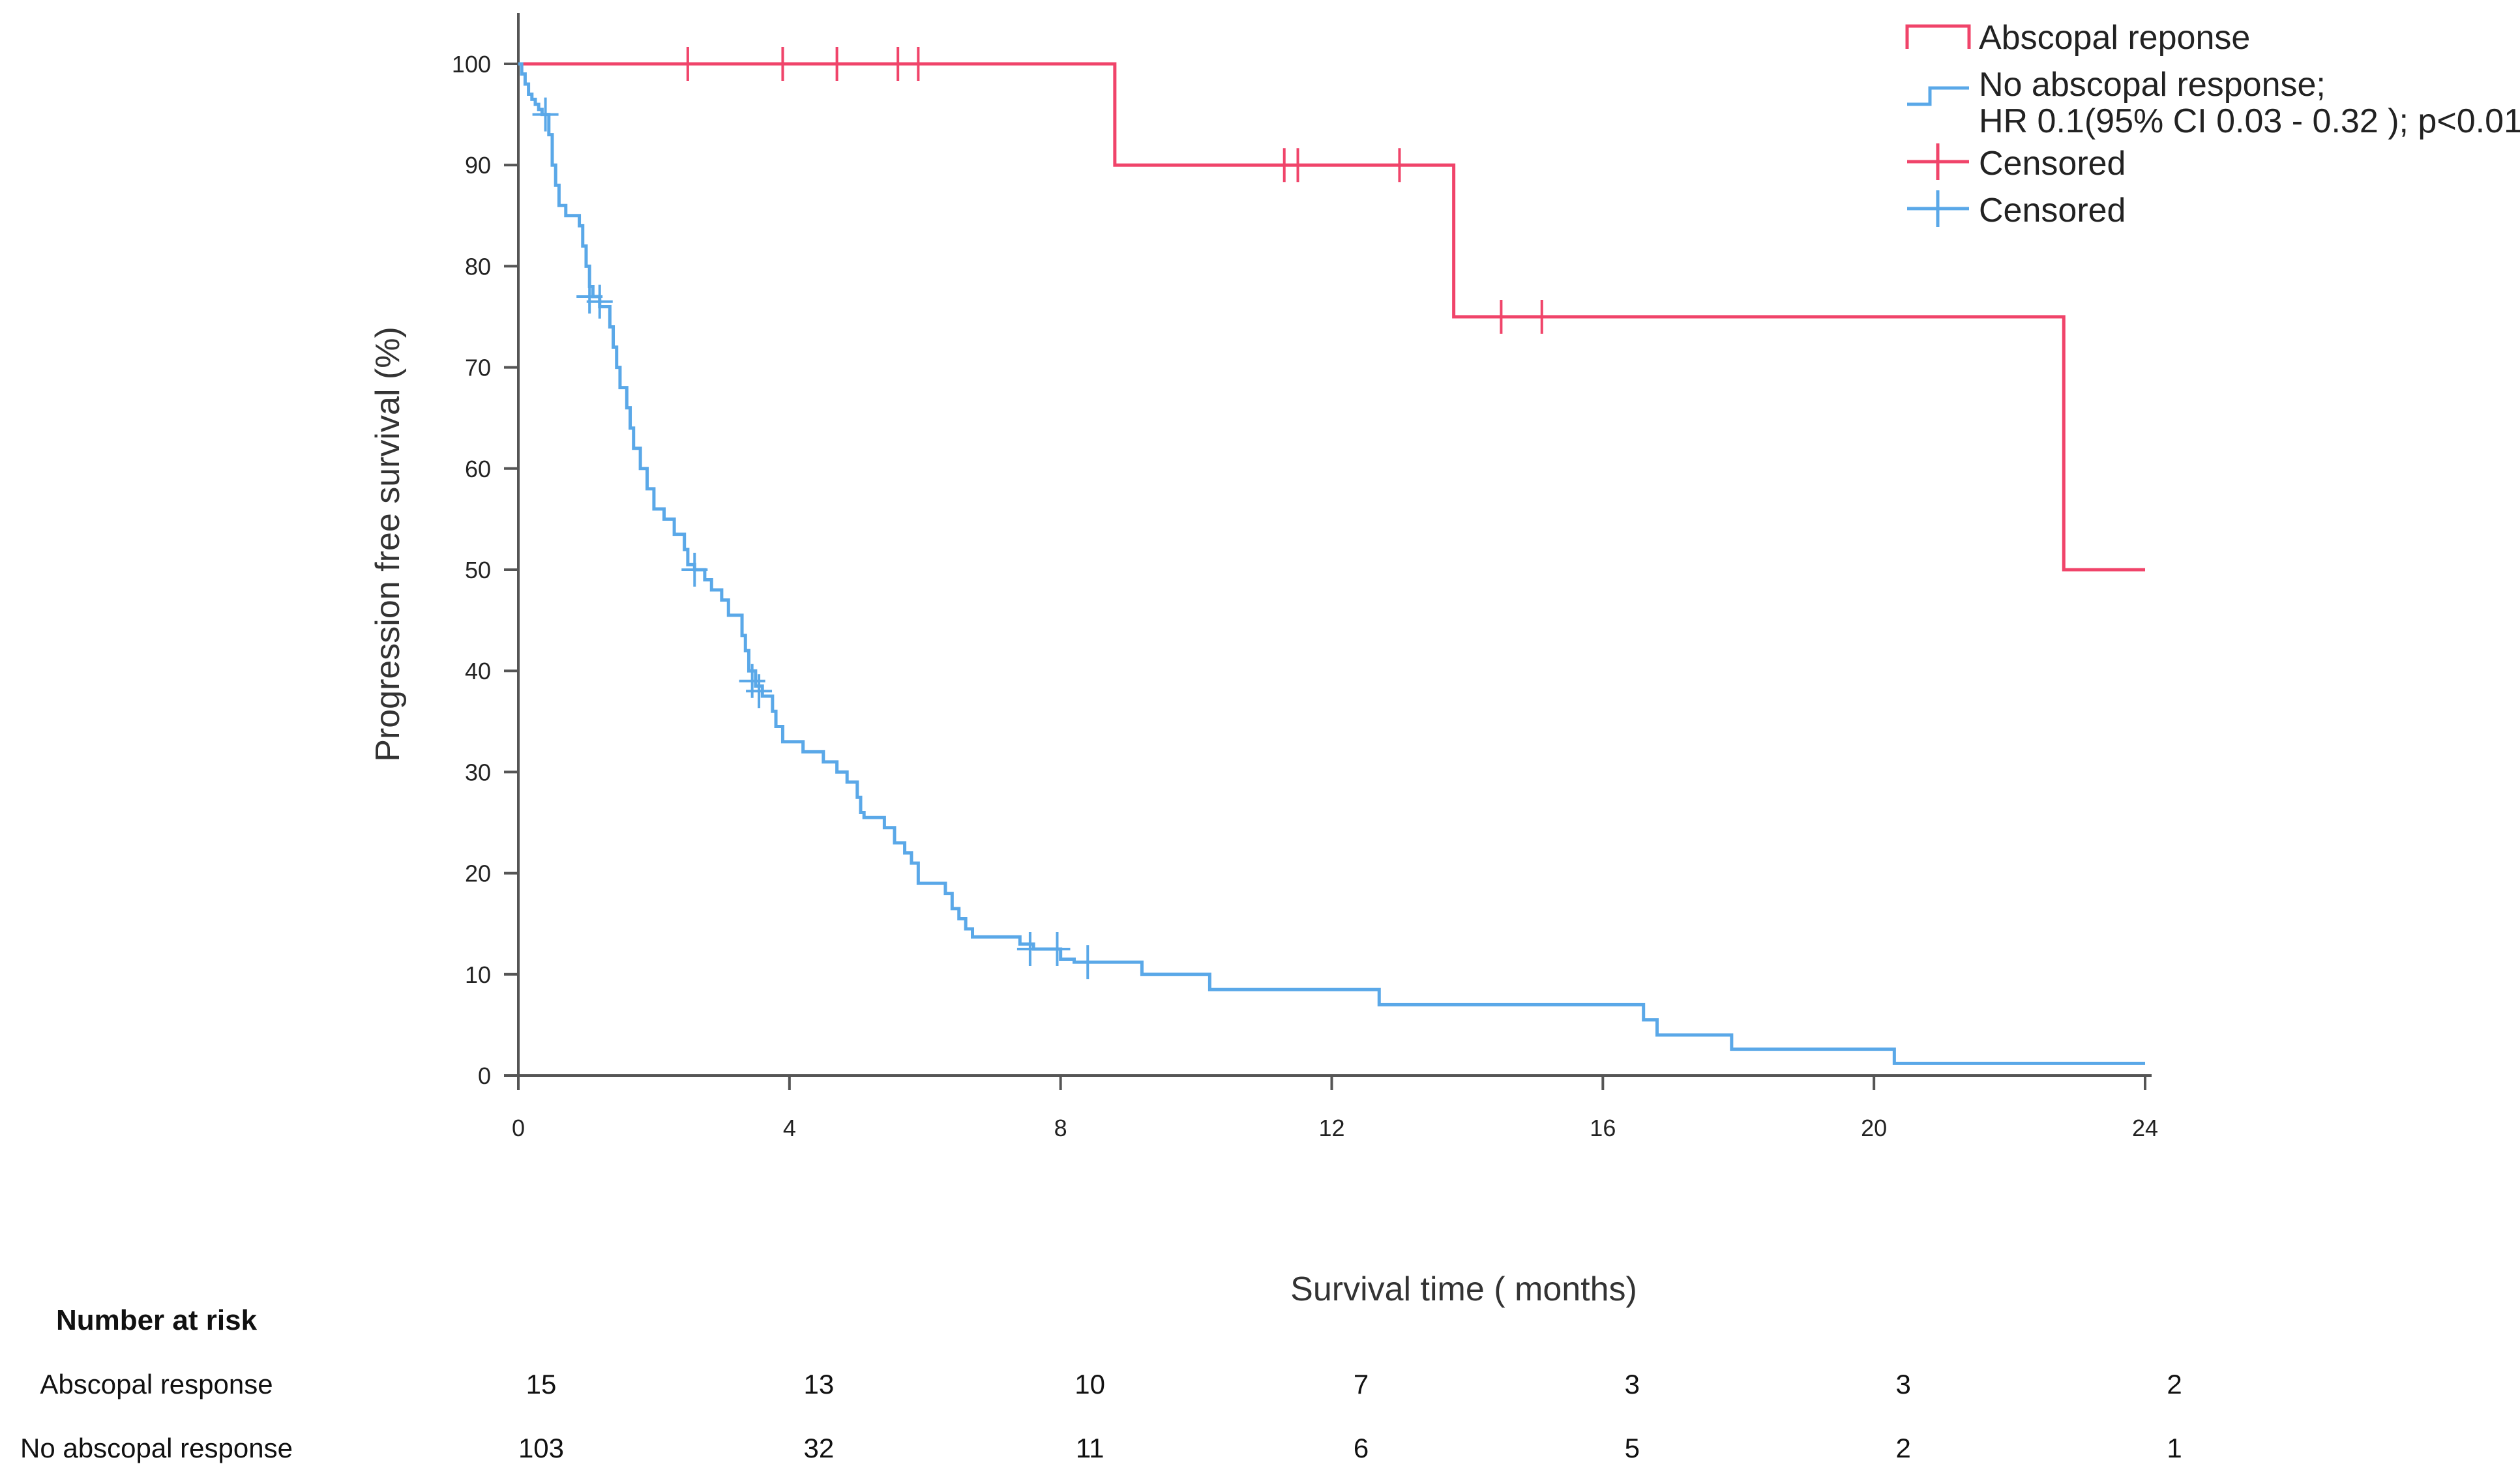  What do you see at coordinates (156, 1448) in the screenshot?
I see `risk-row-label-noabscopal: No abscopal response` at bounding box center [156, 1448].